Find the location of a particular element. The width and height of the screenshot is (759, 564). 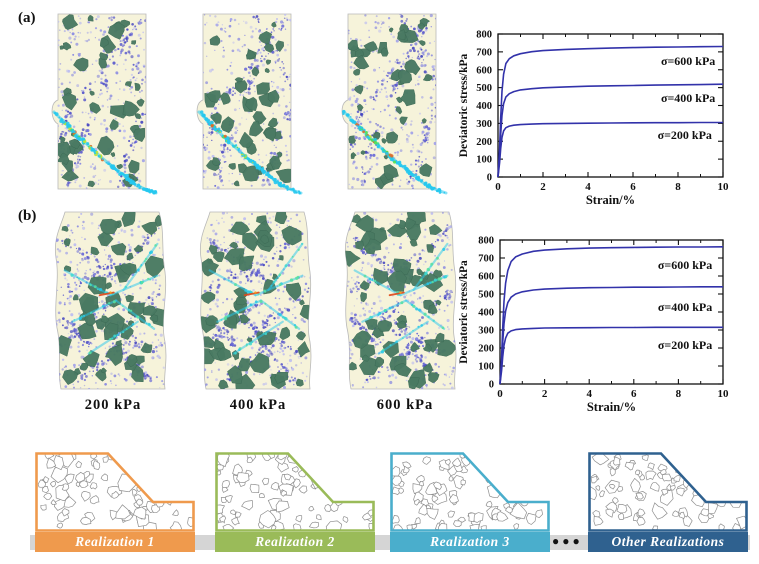

specimen-a-400kpa is located at coordinates (249, 104).